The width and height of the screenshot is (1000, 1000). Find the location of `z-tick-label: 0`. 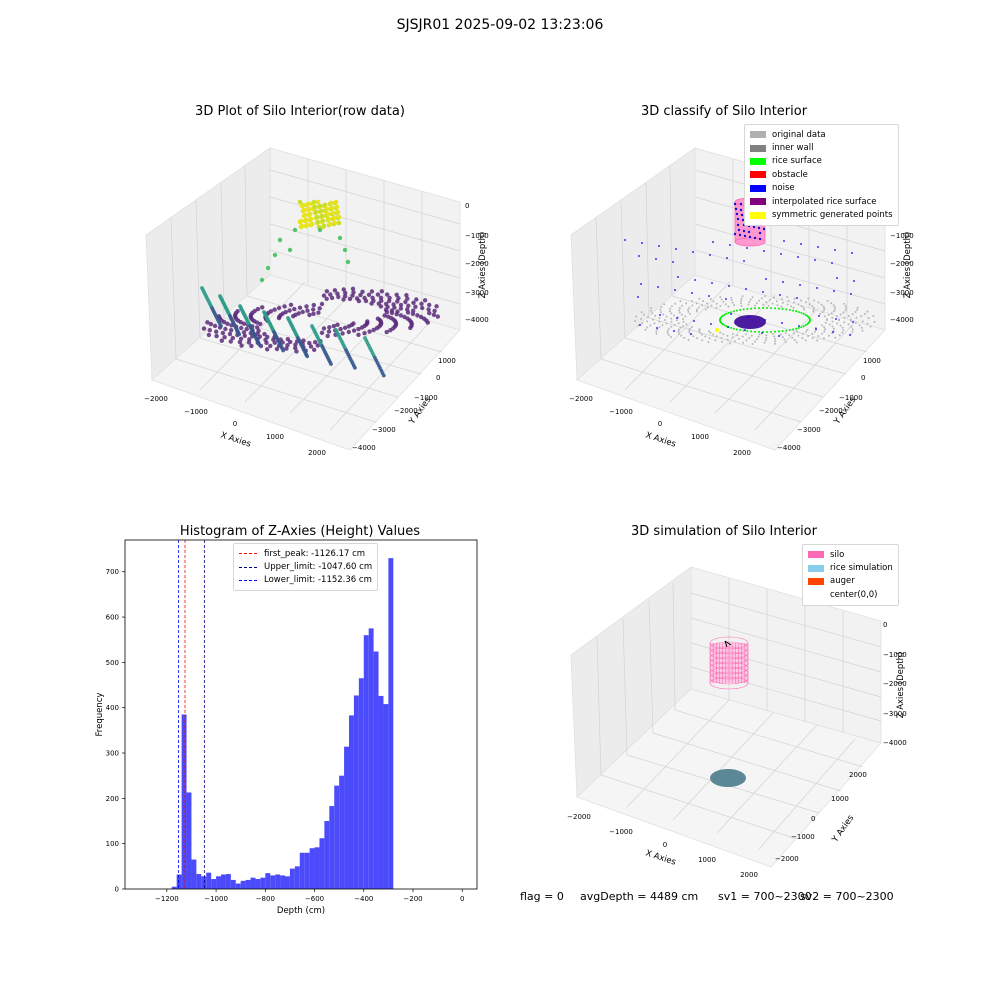

z-tick-label: 0 is located at coordinates (885, 625).